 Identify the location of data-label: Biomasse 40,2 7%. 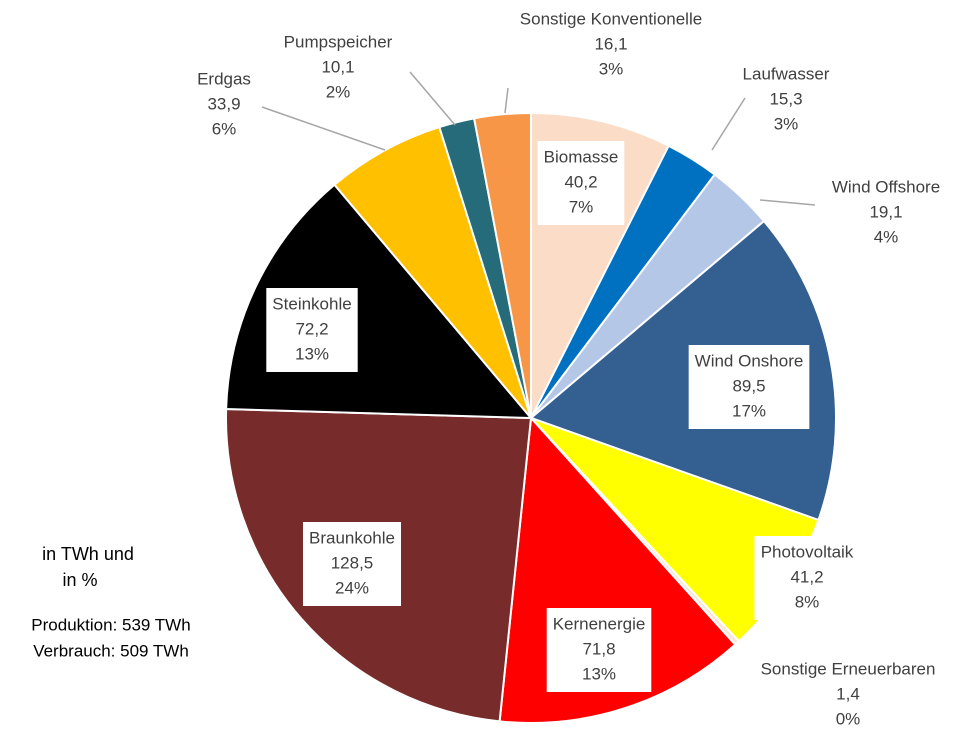
(581, 183).